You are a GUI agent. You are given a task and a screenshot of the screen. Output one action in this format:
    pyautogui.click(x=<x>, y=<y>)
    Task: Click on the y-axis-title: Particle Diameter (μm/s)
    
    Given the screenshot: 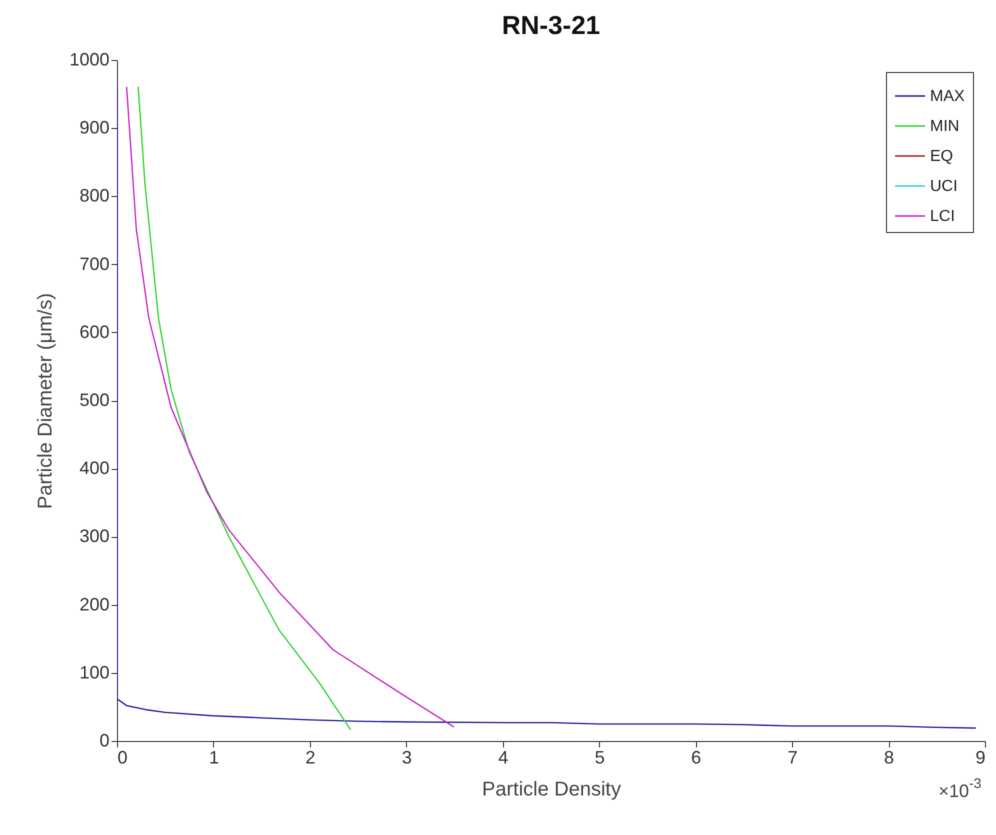 What is the action you would take?
    pyautogui.click(x=45, y=401)
    